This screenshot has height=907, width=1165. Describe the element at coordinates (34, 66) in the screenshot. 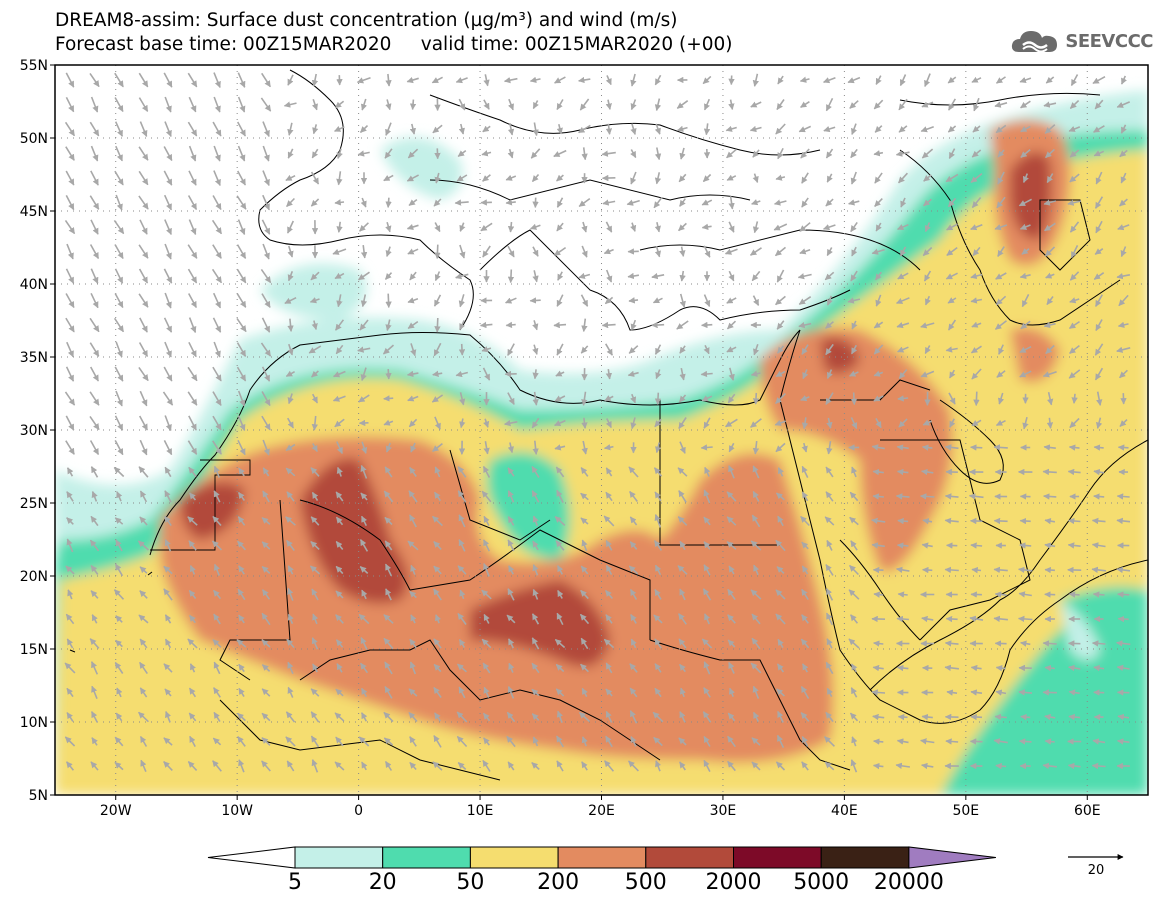

I see `lat-label: 55N` at that location.